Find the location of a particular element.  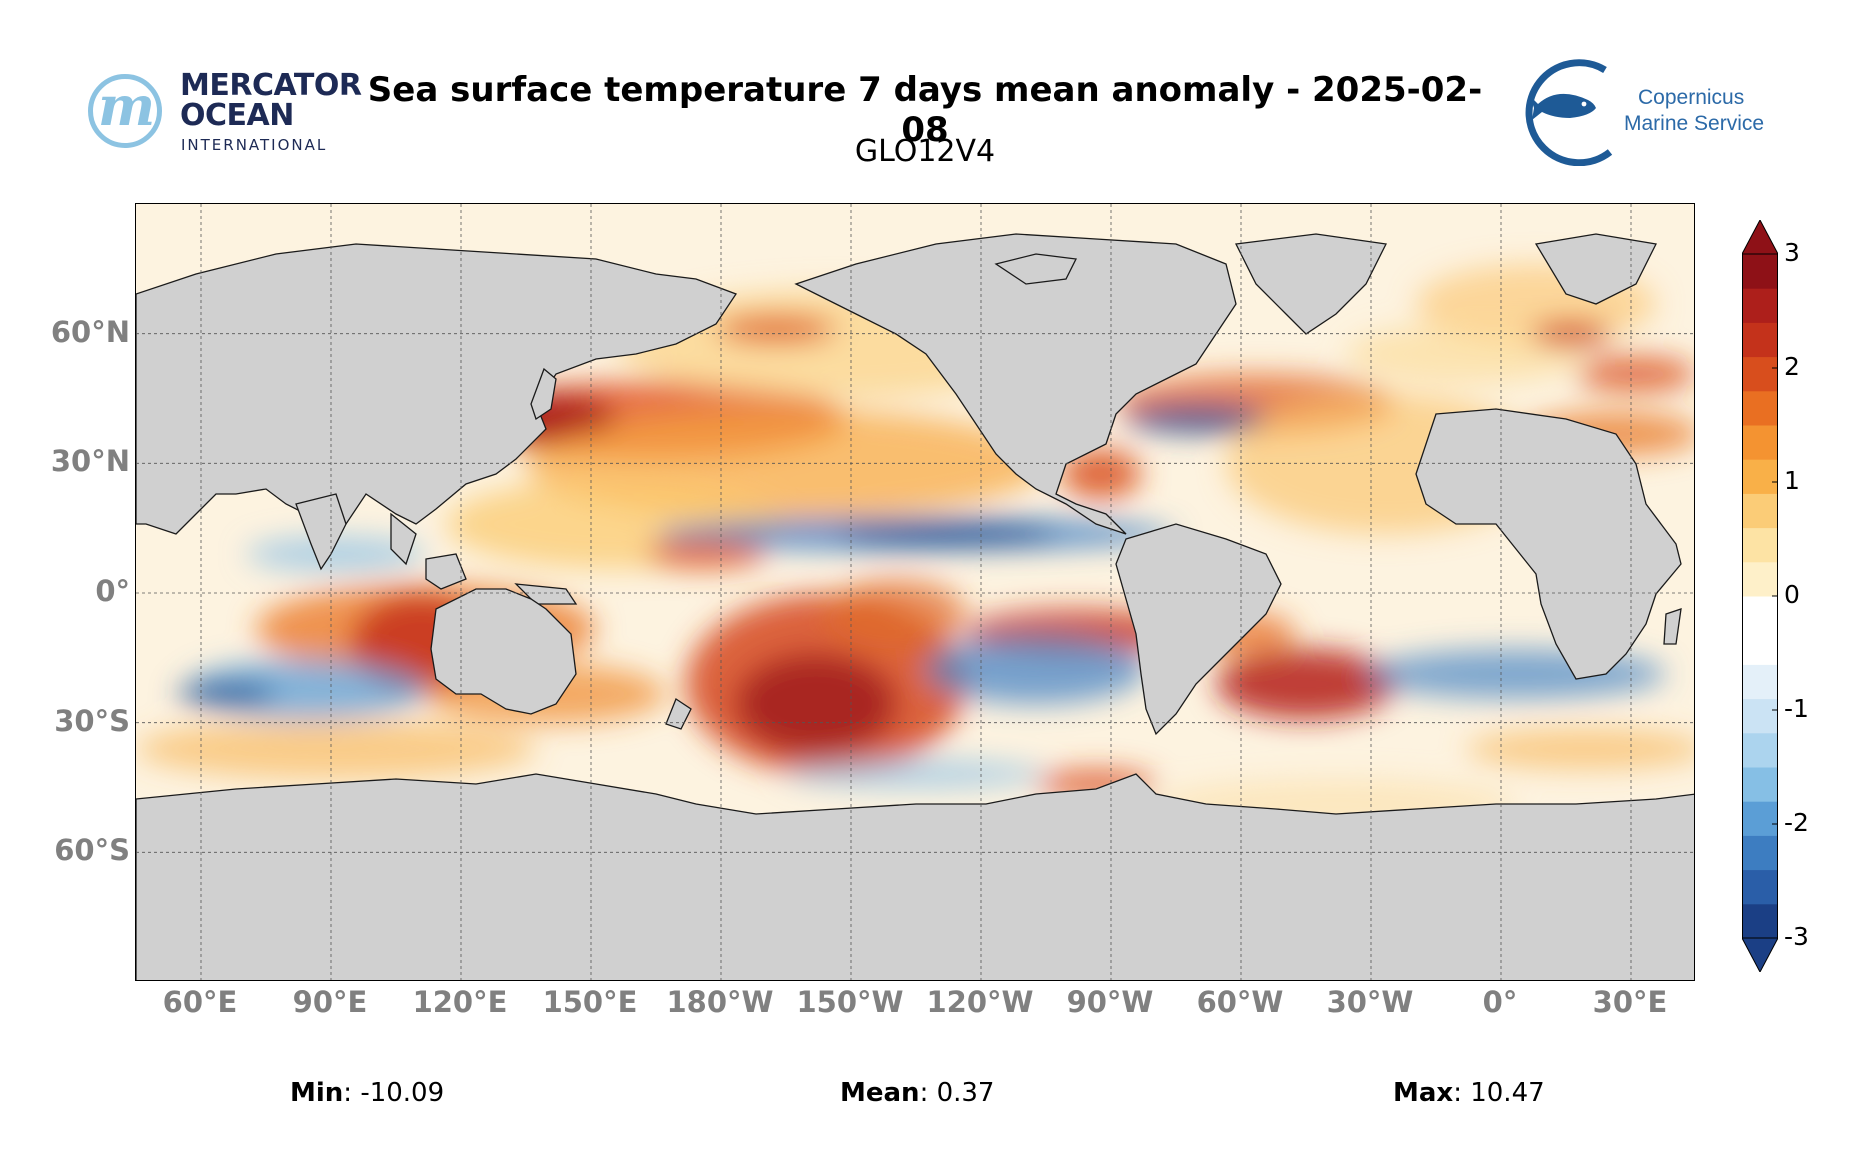

eurasia-land is located at coordinates (436, 394).